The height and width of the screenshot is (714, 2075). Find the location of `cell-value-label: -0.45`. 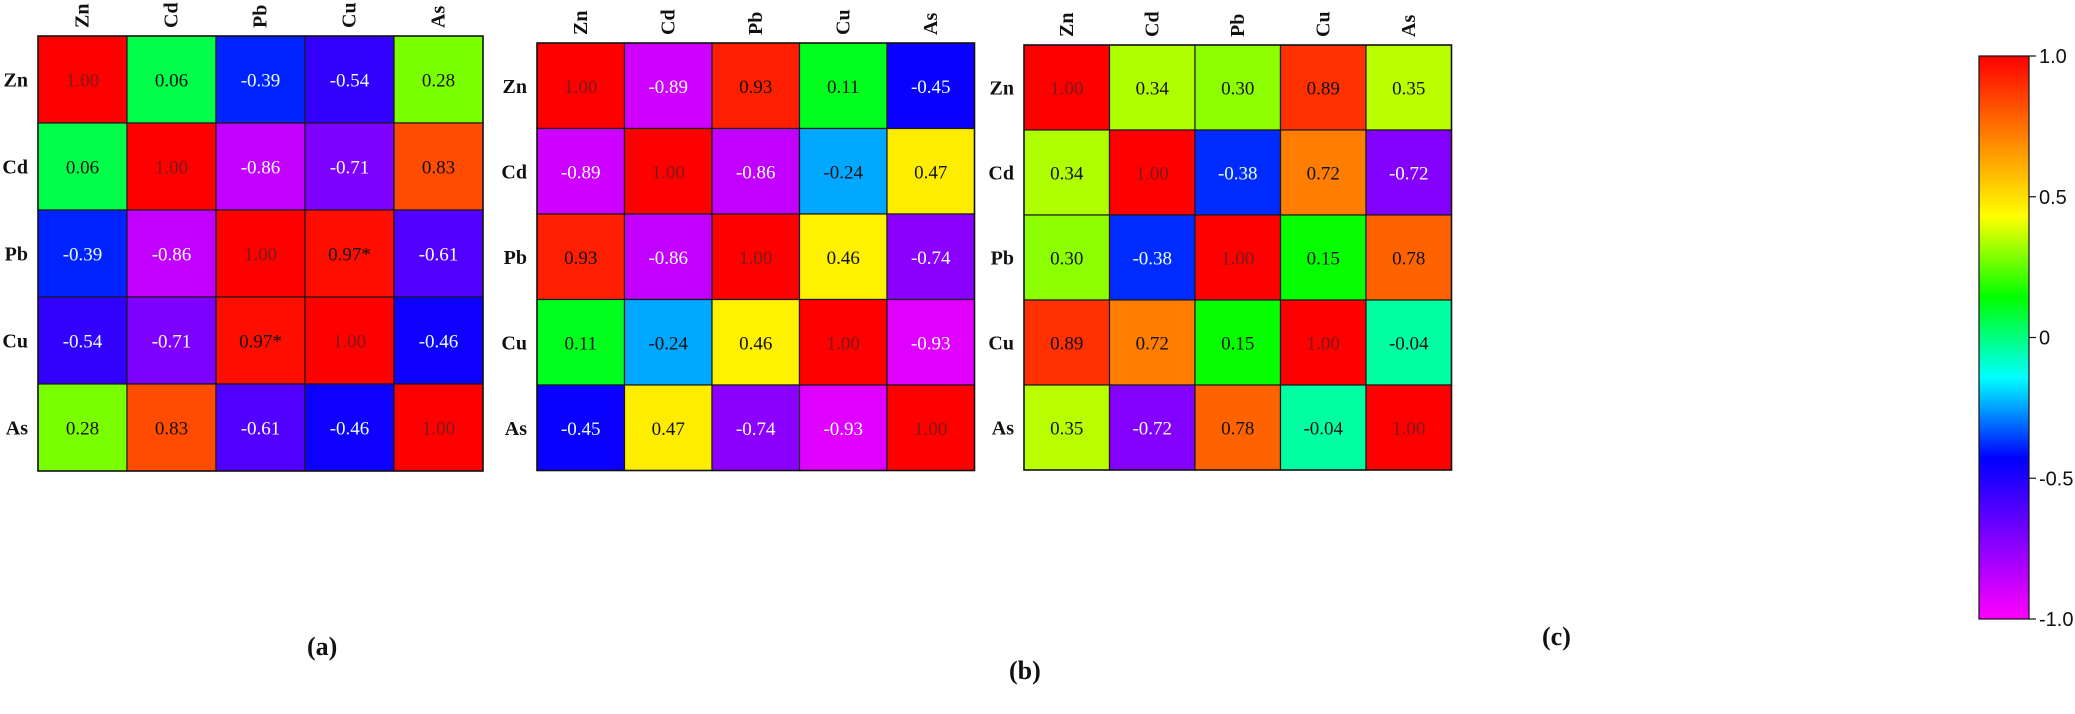

cell-value-label: -0.45 is located at coordinates (931, 87).